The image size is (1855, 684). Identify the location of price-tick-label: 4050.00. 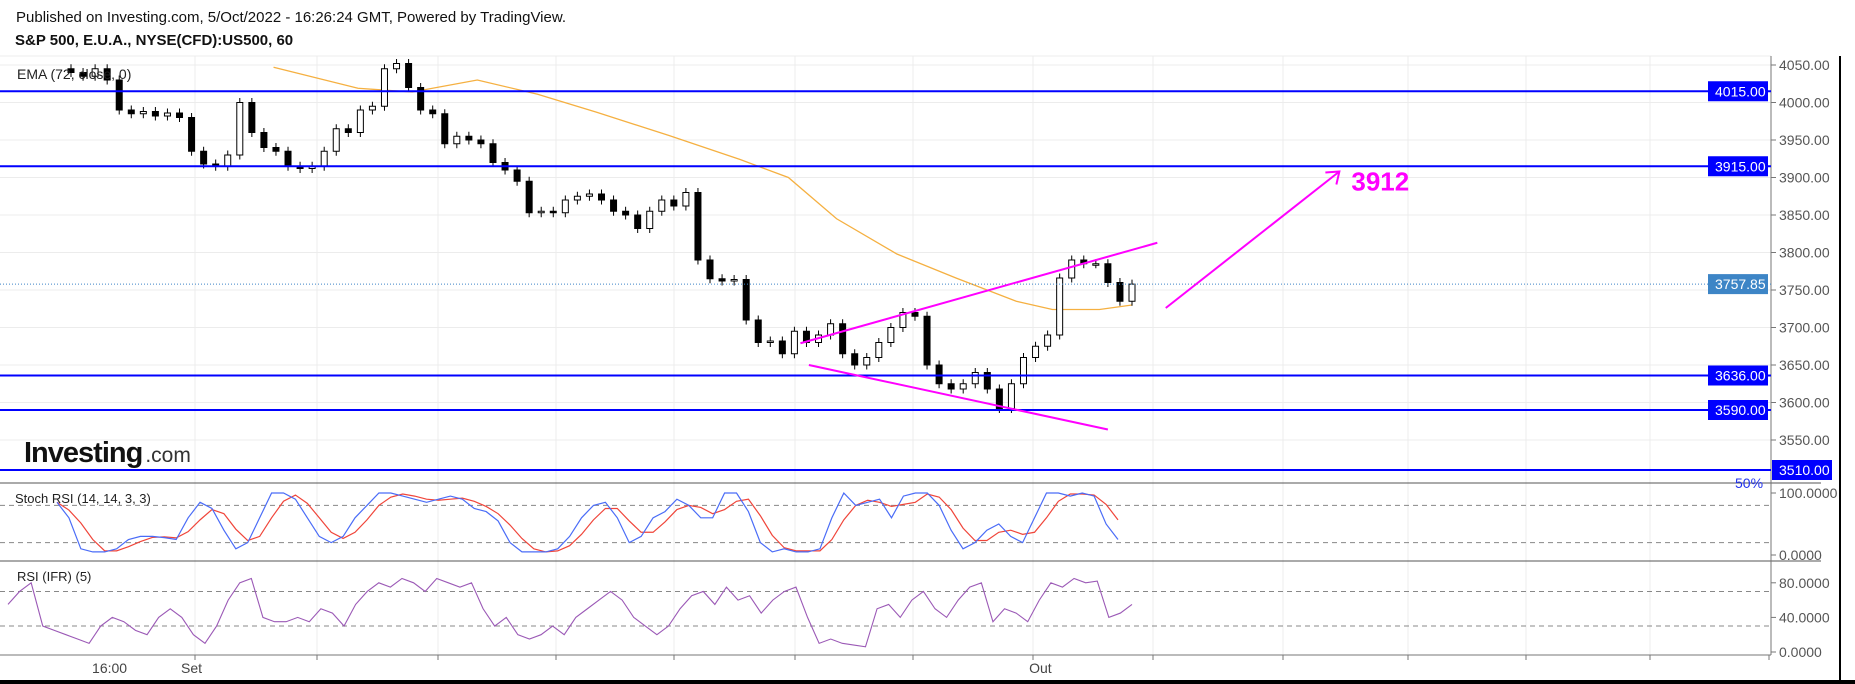
(1804, 65).